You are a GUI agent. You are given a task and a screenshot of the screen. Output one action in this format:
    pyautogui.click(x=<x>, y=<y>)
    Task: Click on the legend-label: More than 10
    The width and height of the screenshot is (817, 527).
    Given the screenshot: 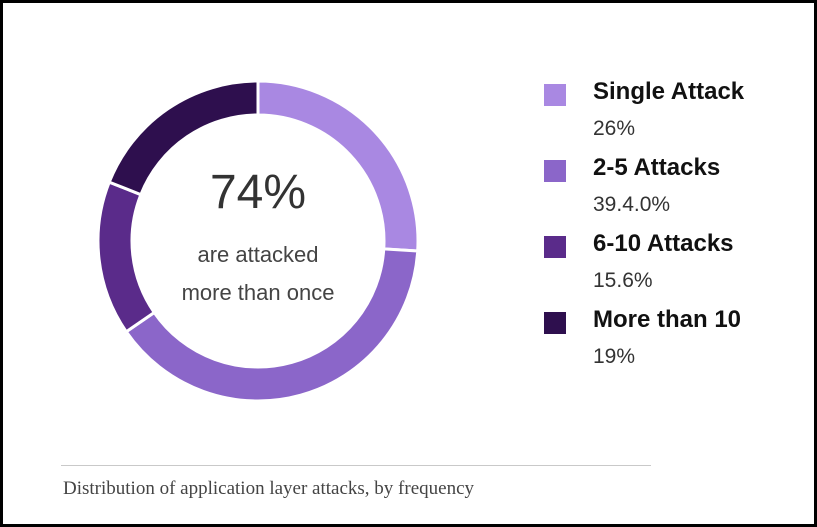 What is the action you would take?
    pyautogui.click(x=667, y=319)
    